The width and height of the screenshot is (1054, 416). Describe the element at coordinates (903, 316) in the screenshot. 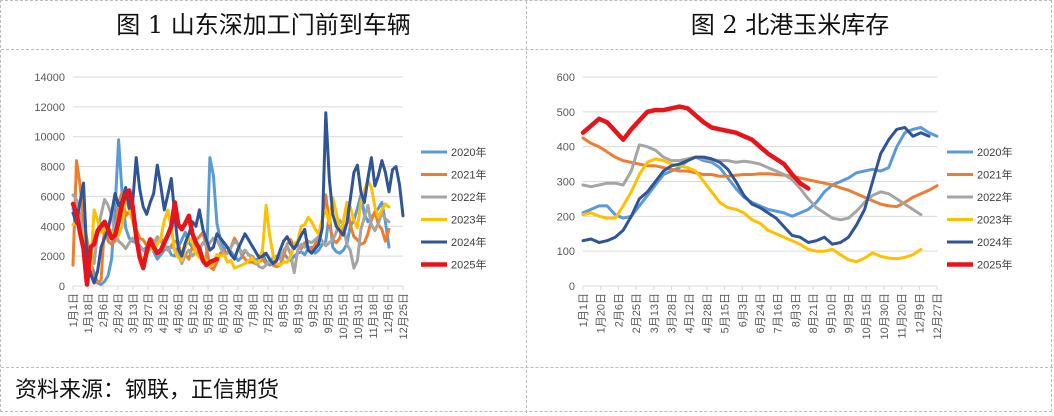

I see `x-tick-label: 11月20日` at that location.